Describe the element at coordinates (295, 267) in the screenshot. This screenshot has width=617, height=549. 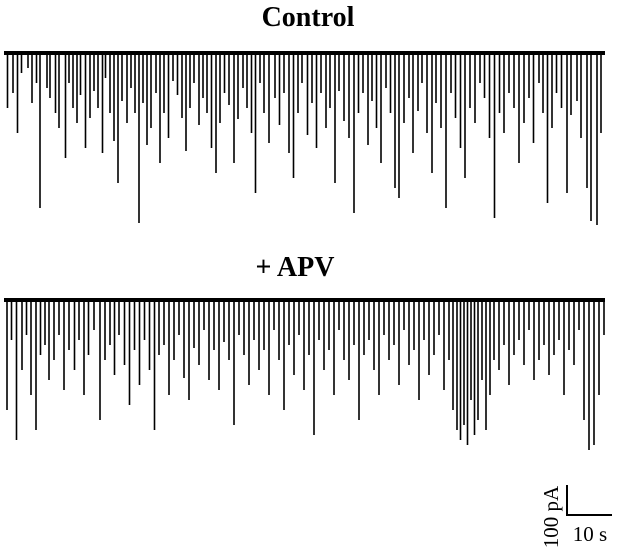
I see `apv-trace-title: + APV` at that location.